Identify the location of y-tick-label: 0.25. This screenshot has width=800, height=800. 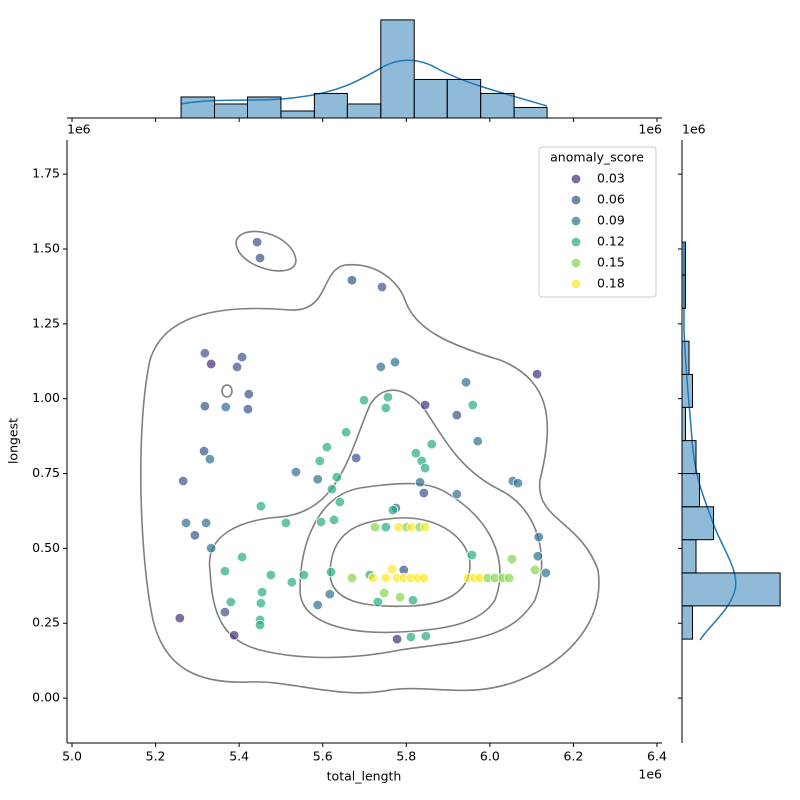
(46, 622).